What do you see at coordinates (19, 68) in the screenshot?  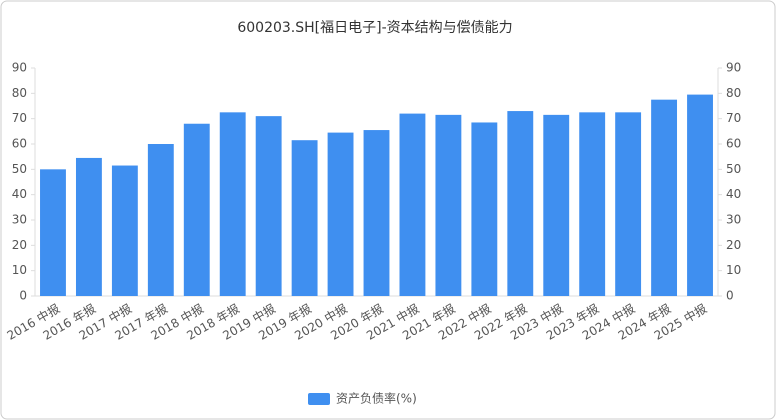 I see `y-tick-label: 90` at bounding box center [19, 68].